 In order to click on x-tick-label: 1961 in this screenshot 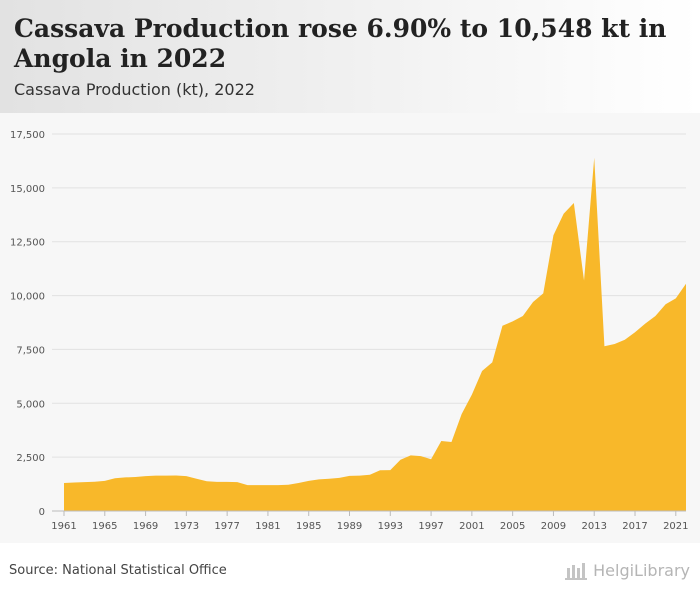, I will do `click(63, 526)`.